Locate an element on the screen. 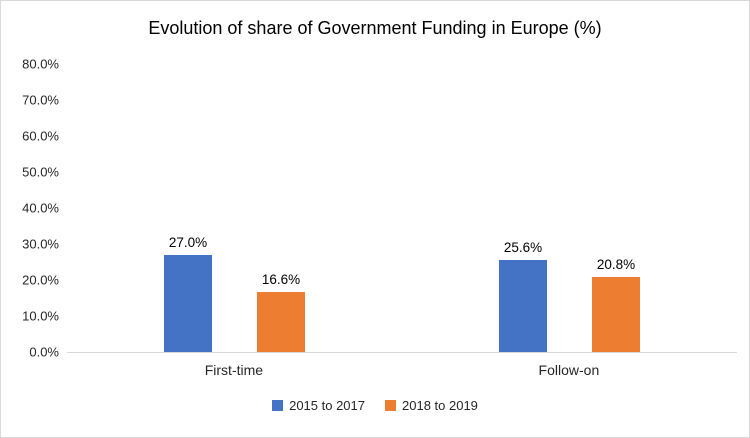 The height and width of the screenshot is (438, 750). x-axis-category-label: First-time is located at coordinates (234, 370).